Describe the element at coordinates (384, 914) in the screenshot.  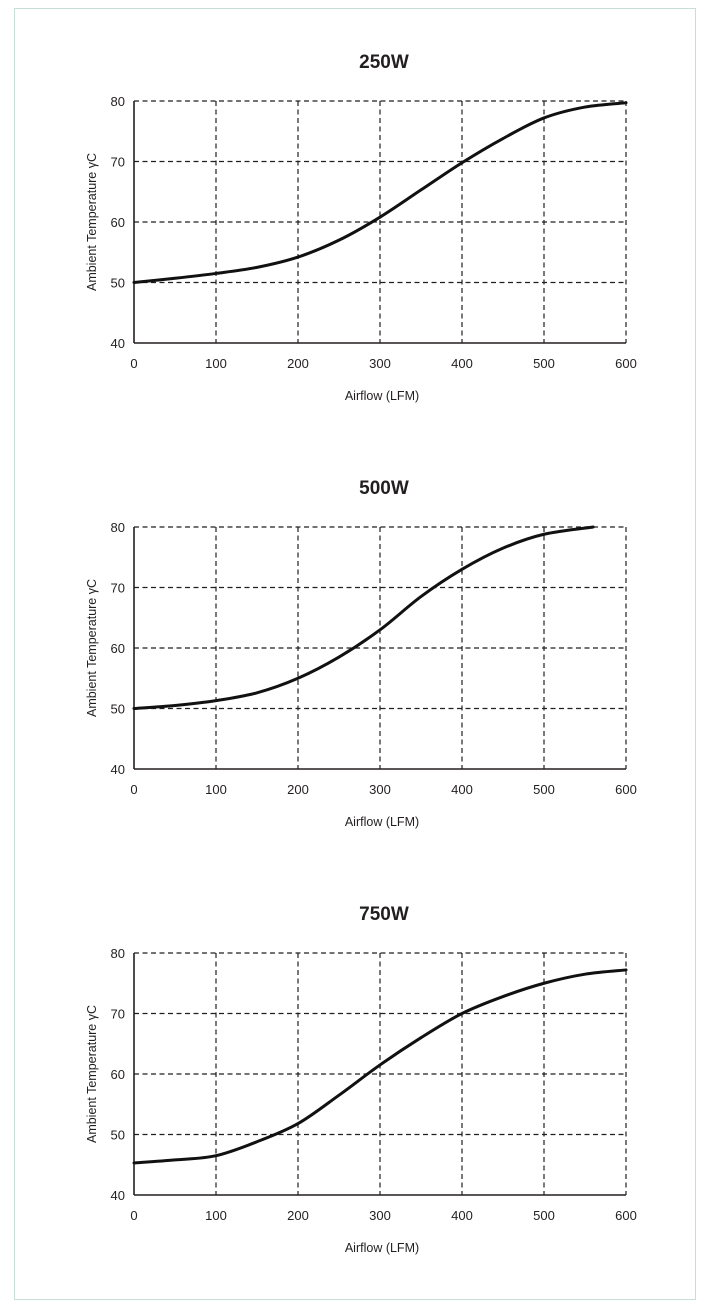
I see `chart-title: 750W` at that location.